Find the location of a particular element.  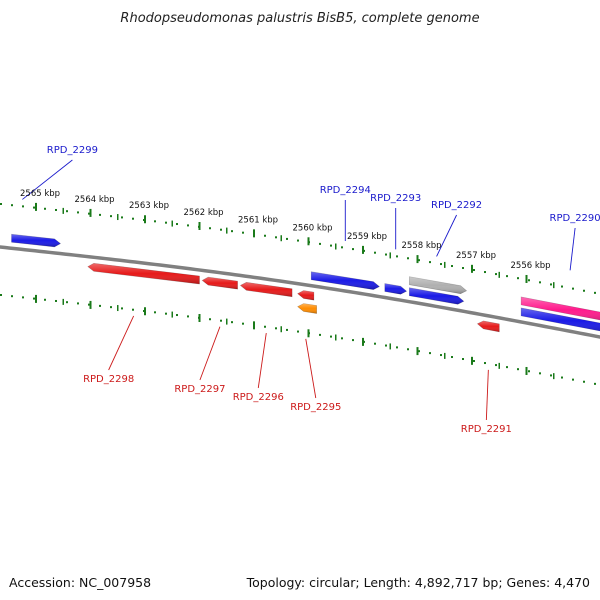

tick-label: 2565 kbp is located at coordinates (40, 194).